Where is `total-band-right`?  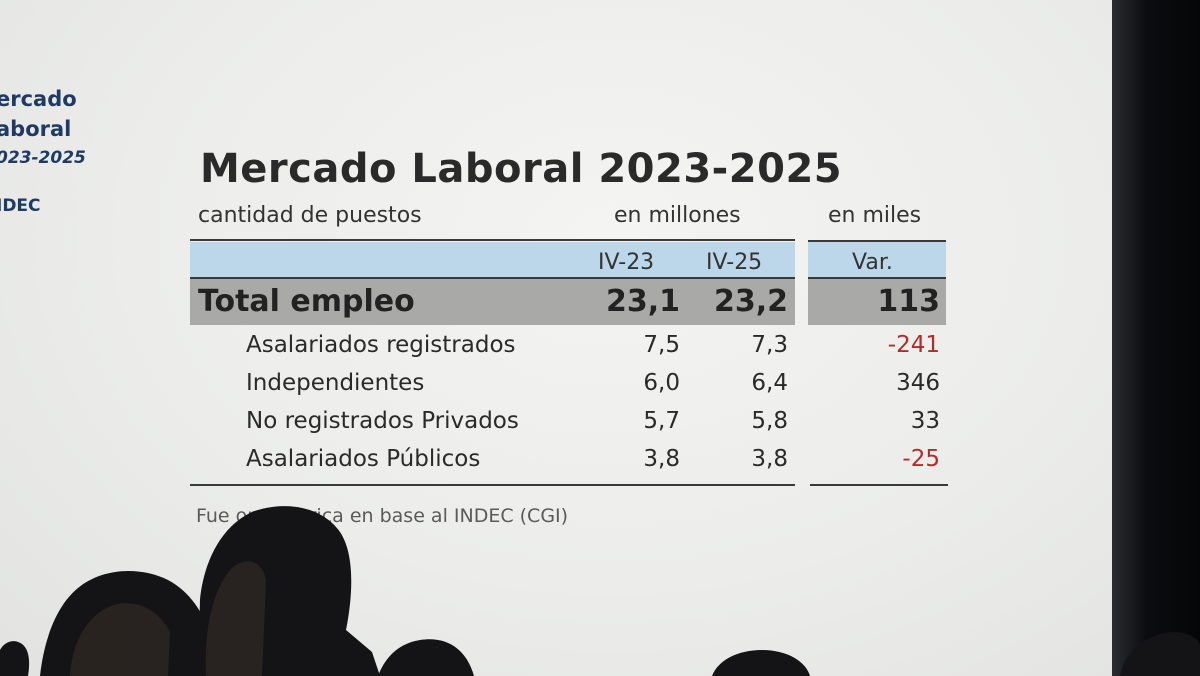
total-band-right is located at coordinates (877, 302).